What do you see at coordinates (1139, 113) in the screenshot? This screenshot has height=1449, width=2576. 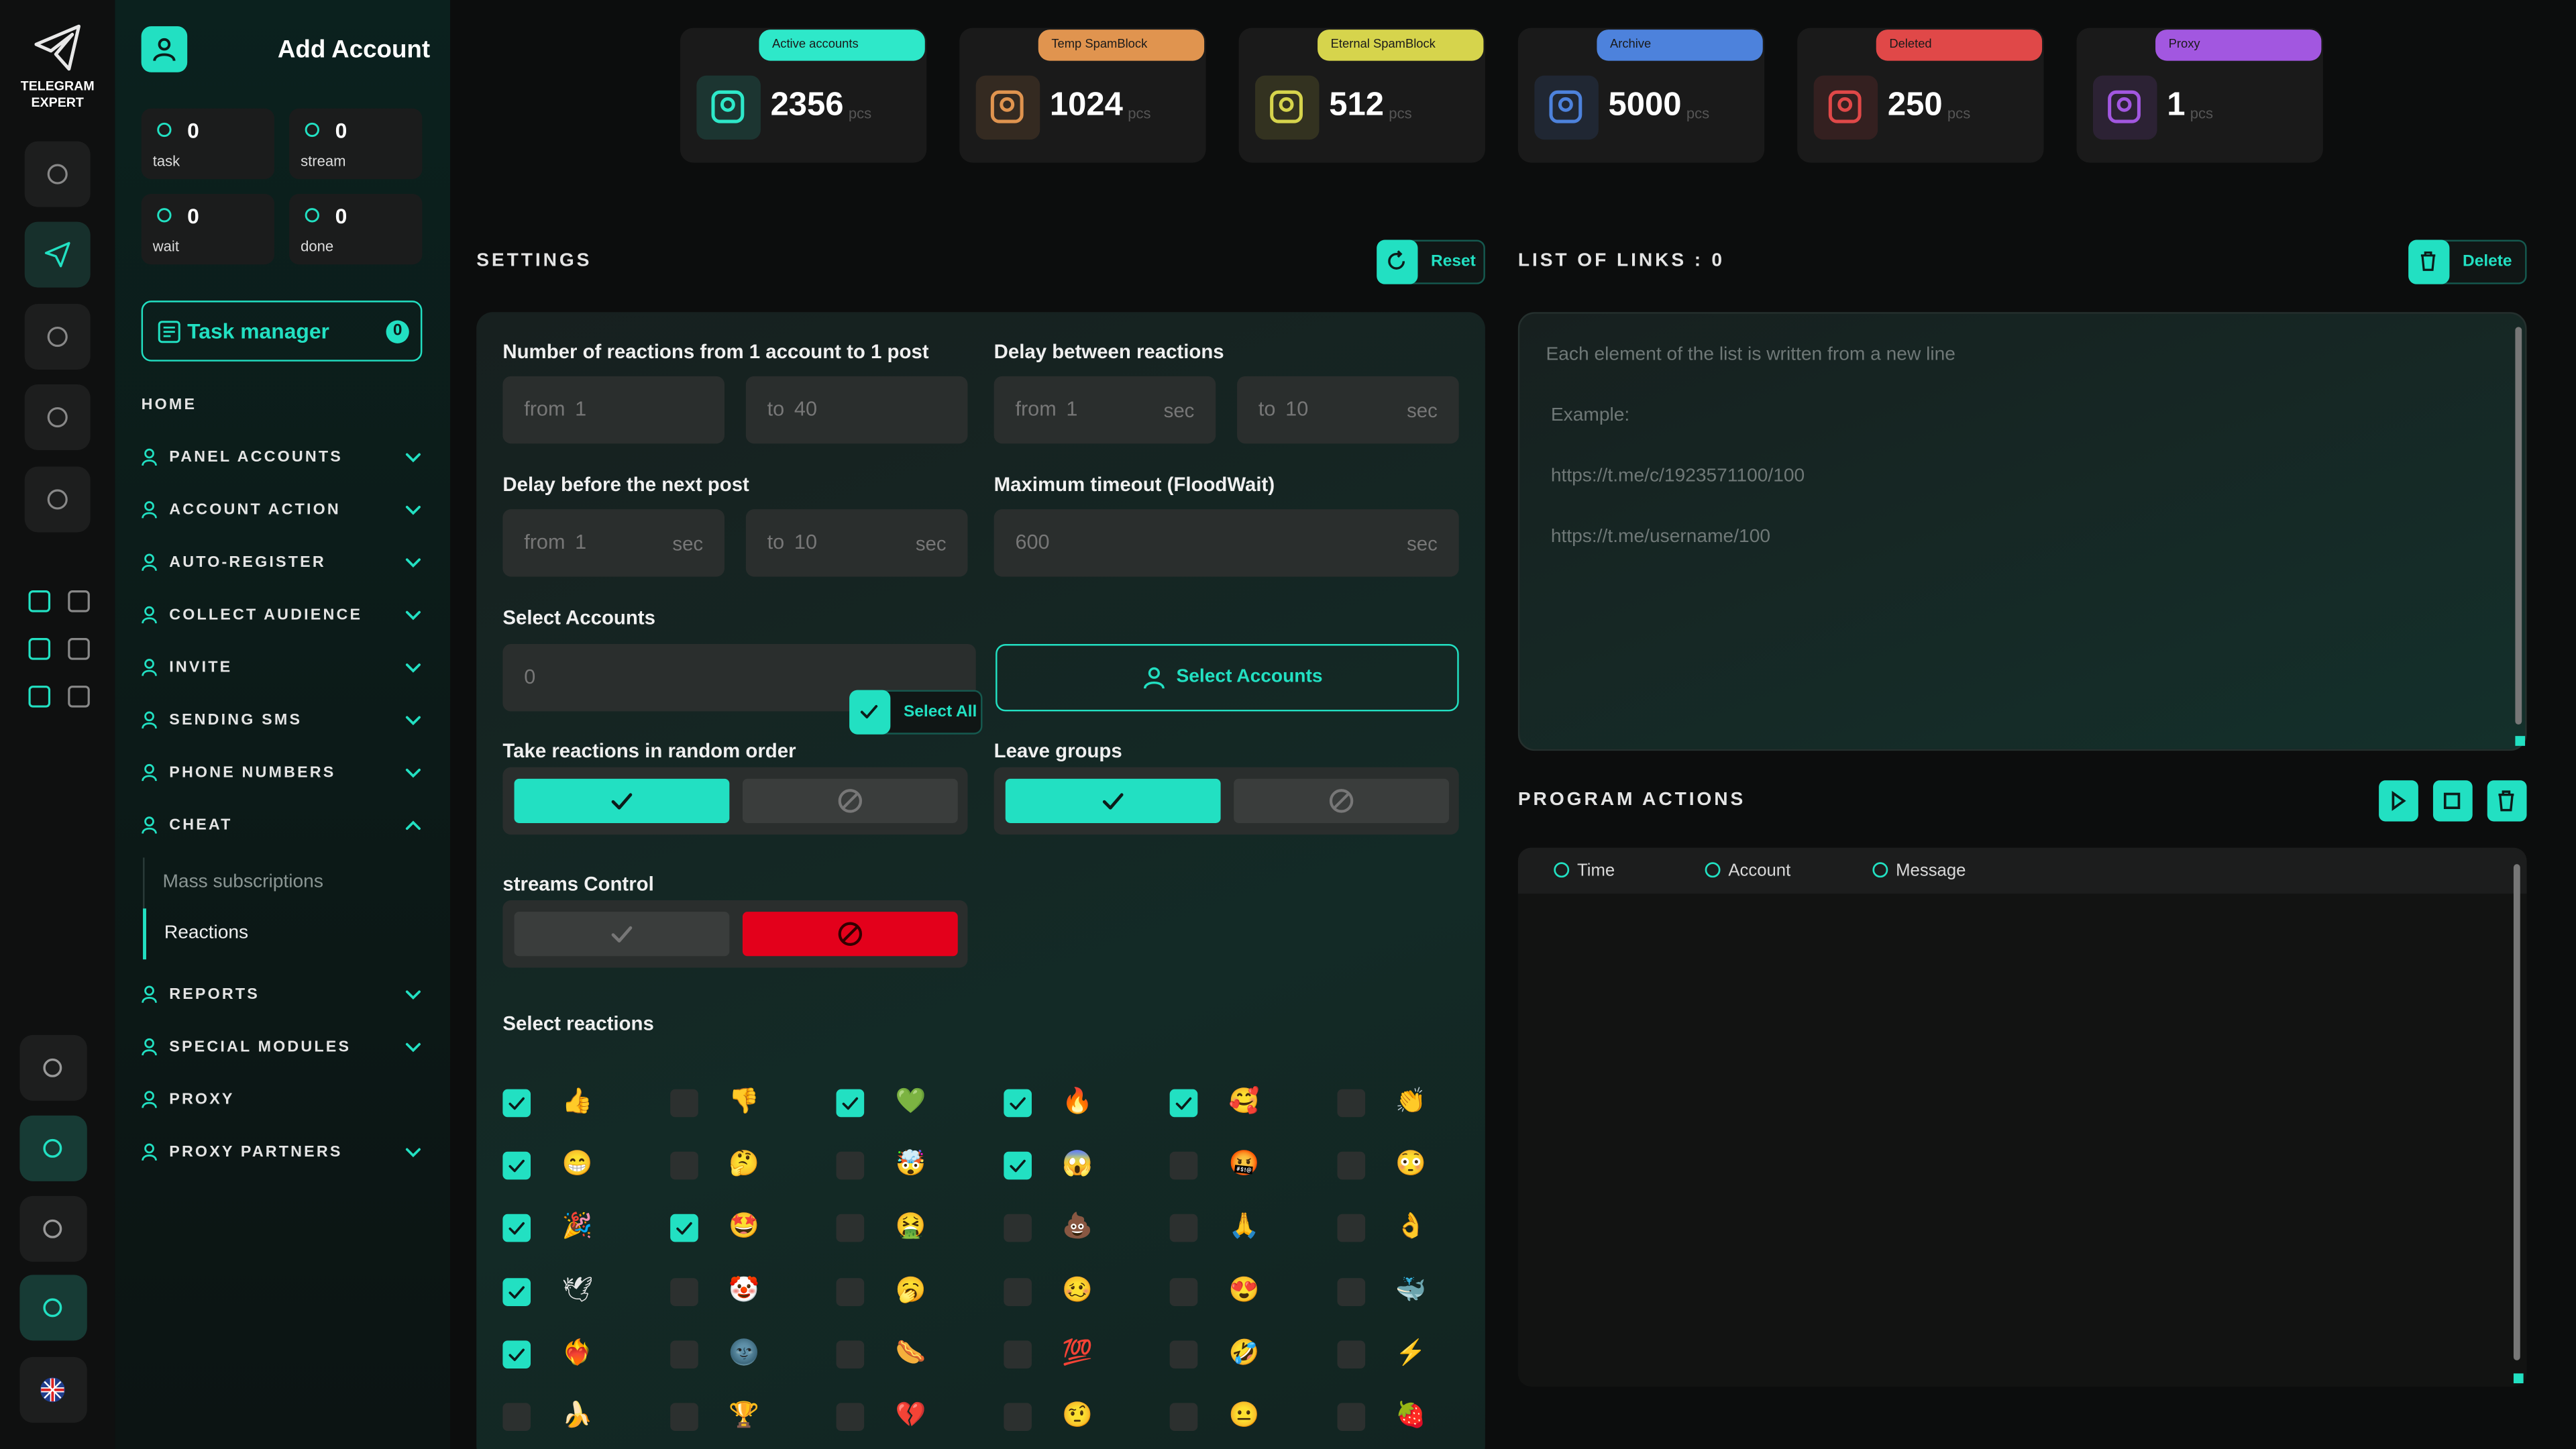 I see `stat-unit: pcs` at bounding box center [1139, 113].